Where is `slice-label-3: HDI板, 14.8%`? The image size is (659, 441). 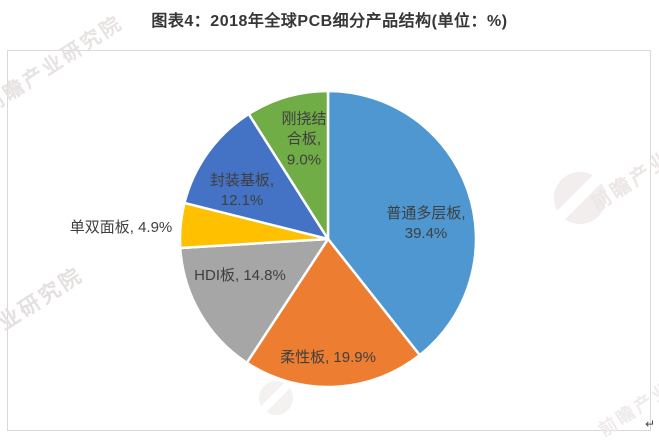 slice-label-3: HDI板, 14.8% is located at coordinates (240, 275).